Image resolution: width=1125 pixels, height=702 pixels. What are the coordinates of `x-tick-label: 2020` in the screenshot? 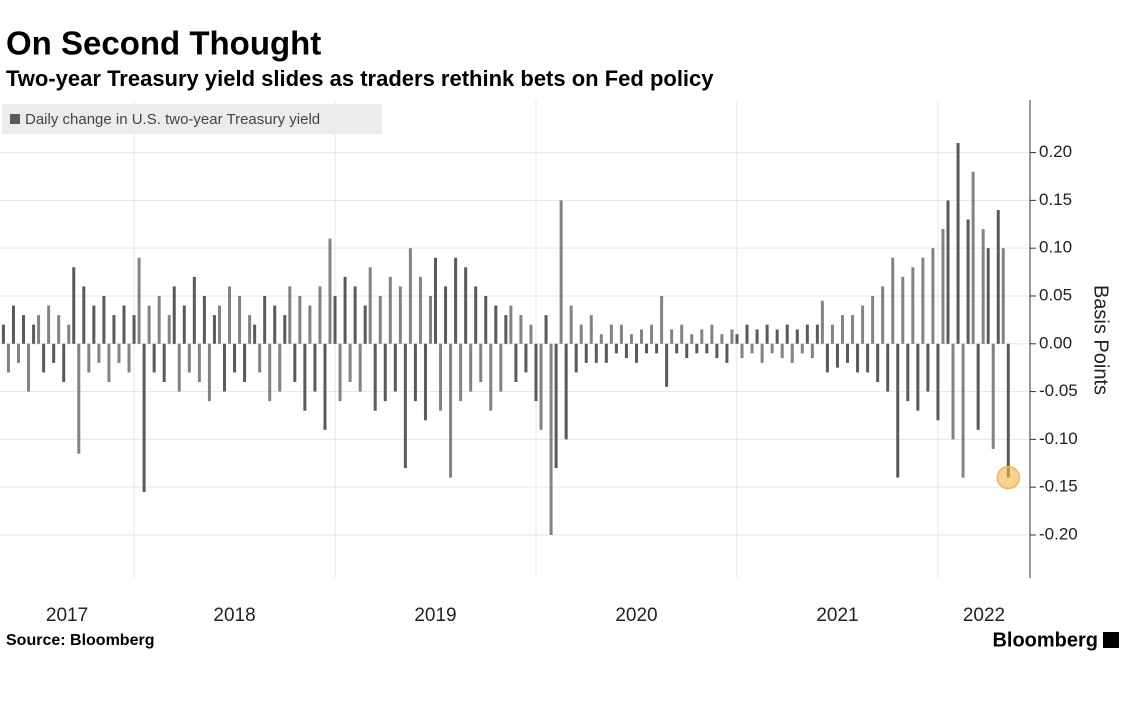 It's located at (636, 615).